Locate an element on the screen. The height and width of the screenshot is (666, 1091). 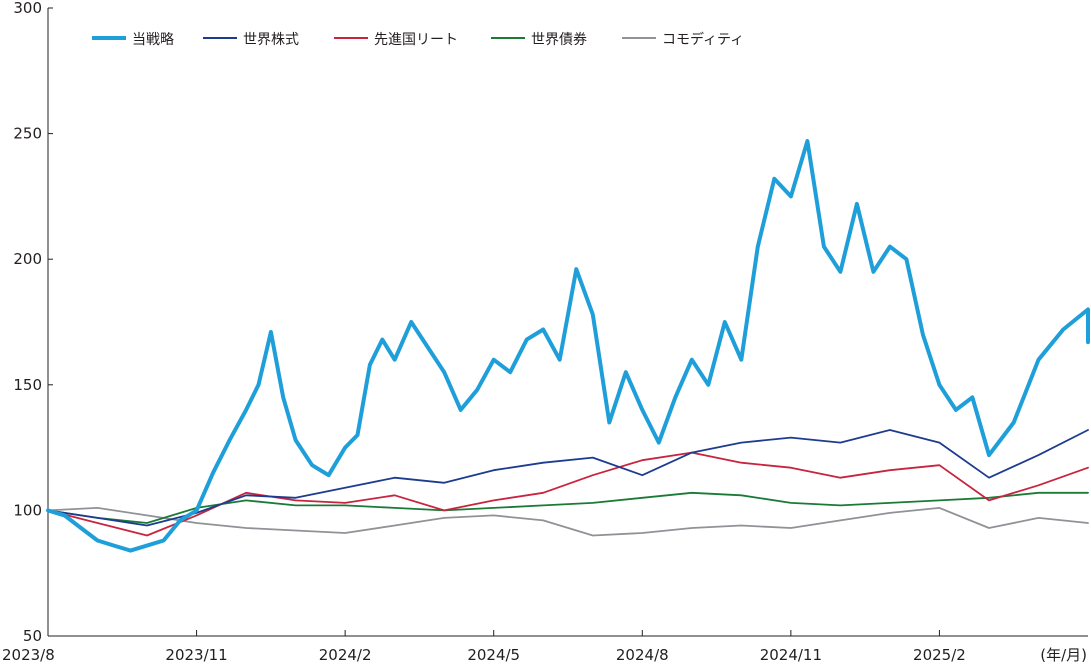
y-tick-label: 250 is located at coordinates (27, 134).